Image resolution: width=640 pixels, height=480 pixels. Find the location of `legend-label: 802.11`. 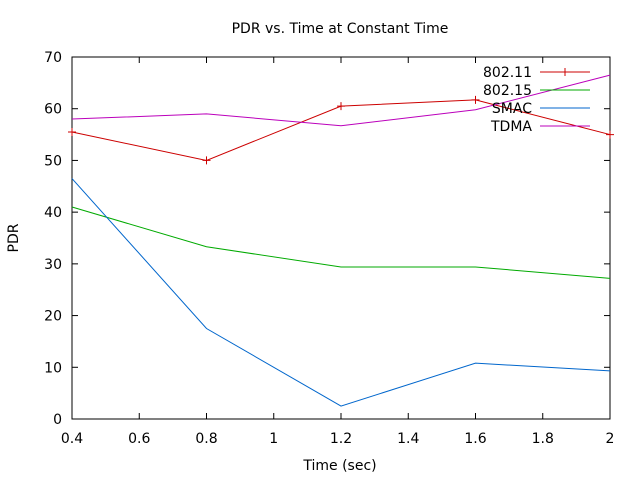

legend-label: 802.11 is located at coordinates (507, 73).